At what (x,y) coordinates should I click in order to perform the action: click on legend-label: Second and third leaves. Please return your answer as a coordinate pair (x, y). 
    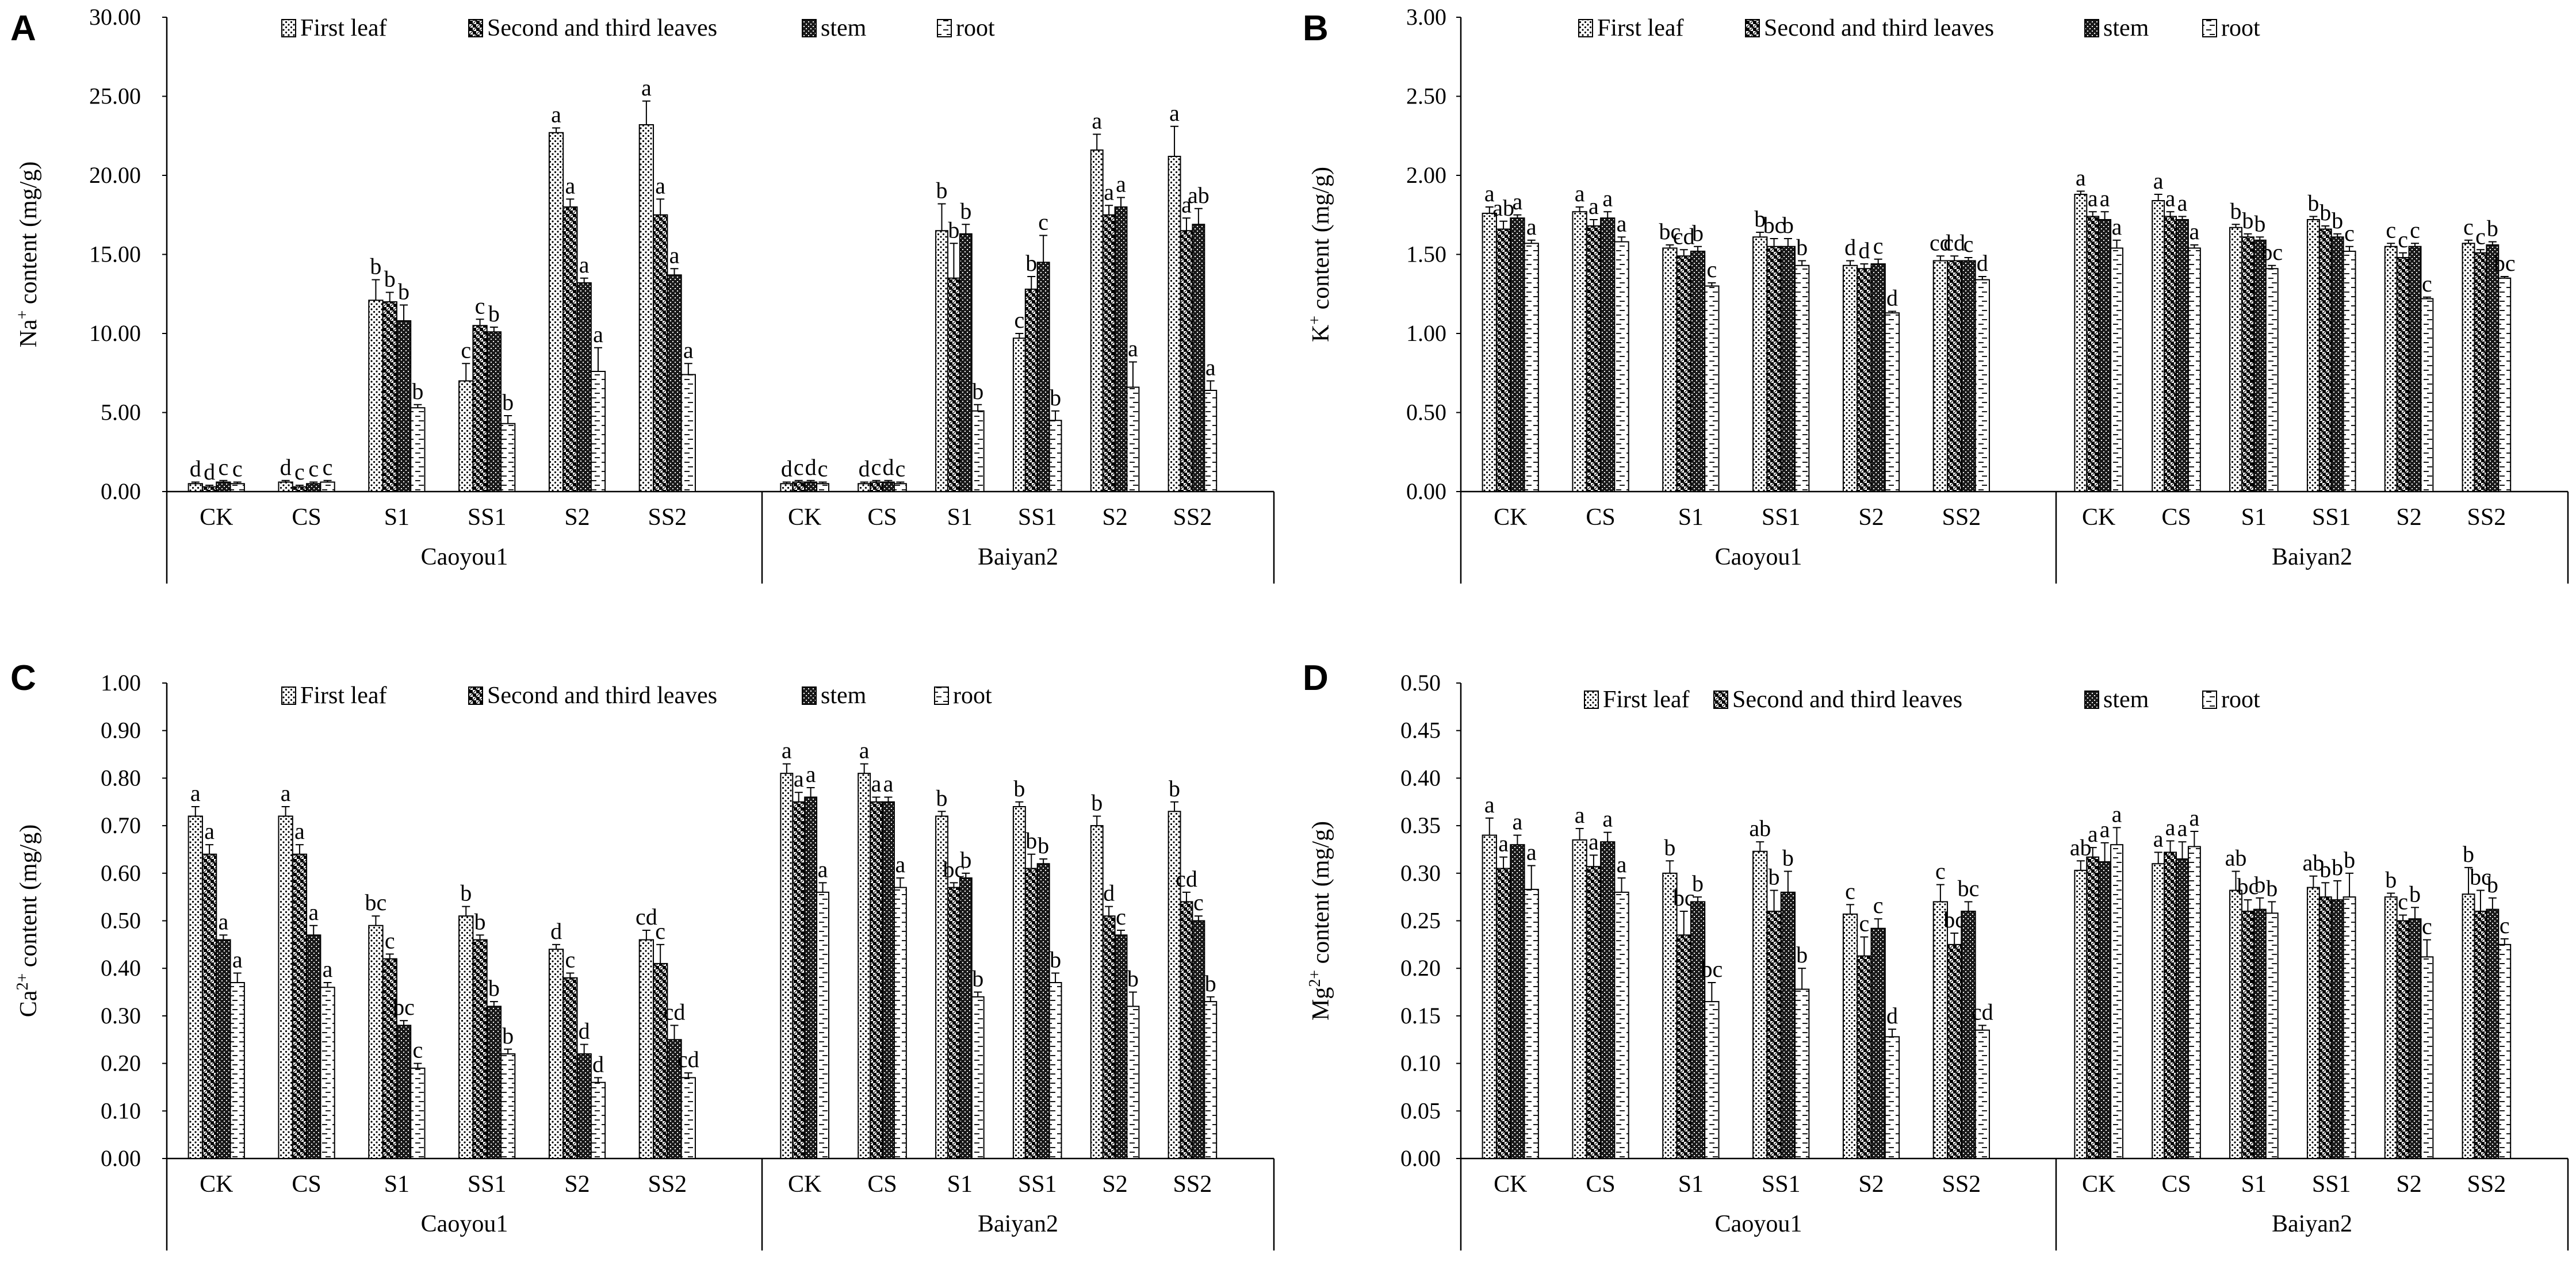
    Looking at the image, I should click on (1879, 28).